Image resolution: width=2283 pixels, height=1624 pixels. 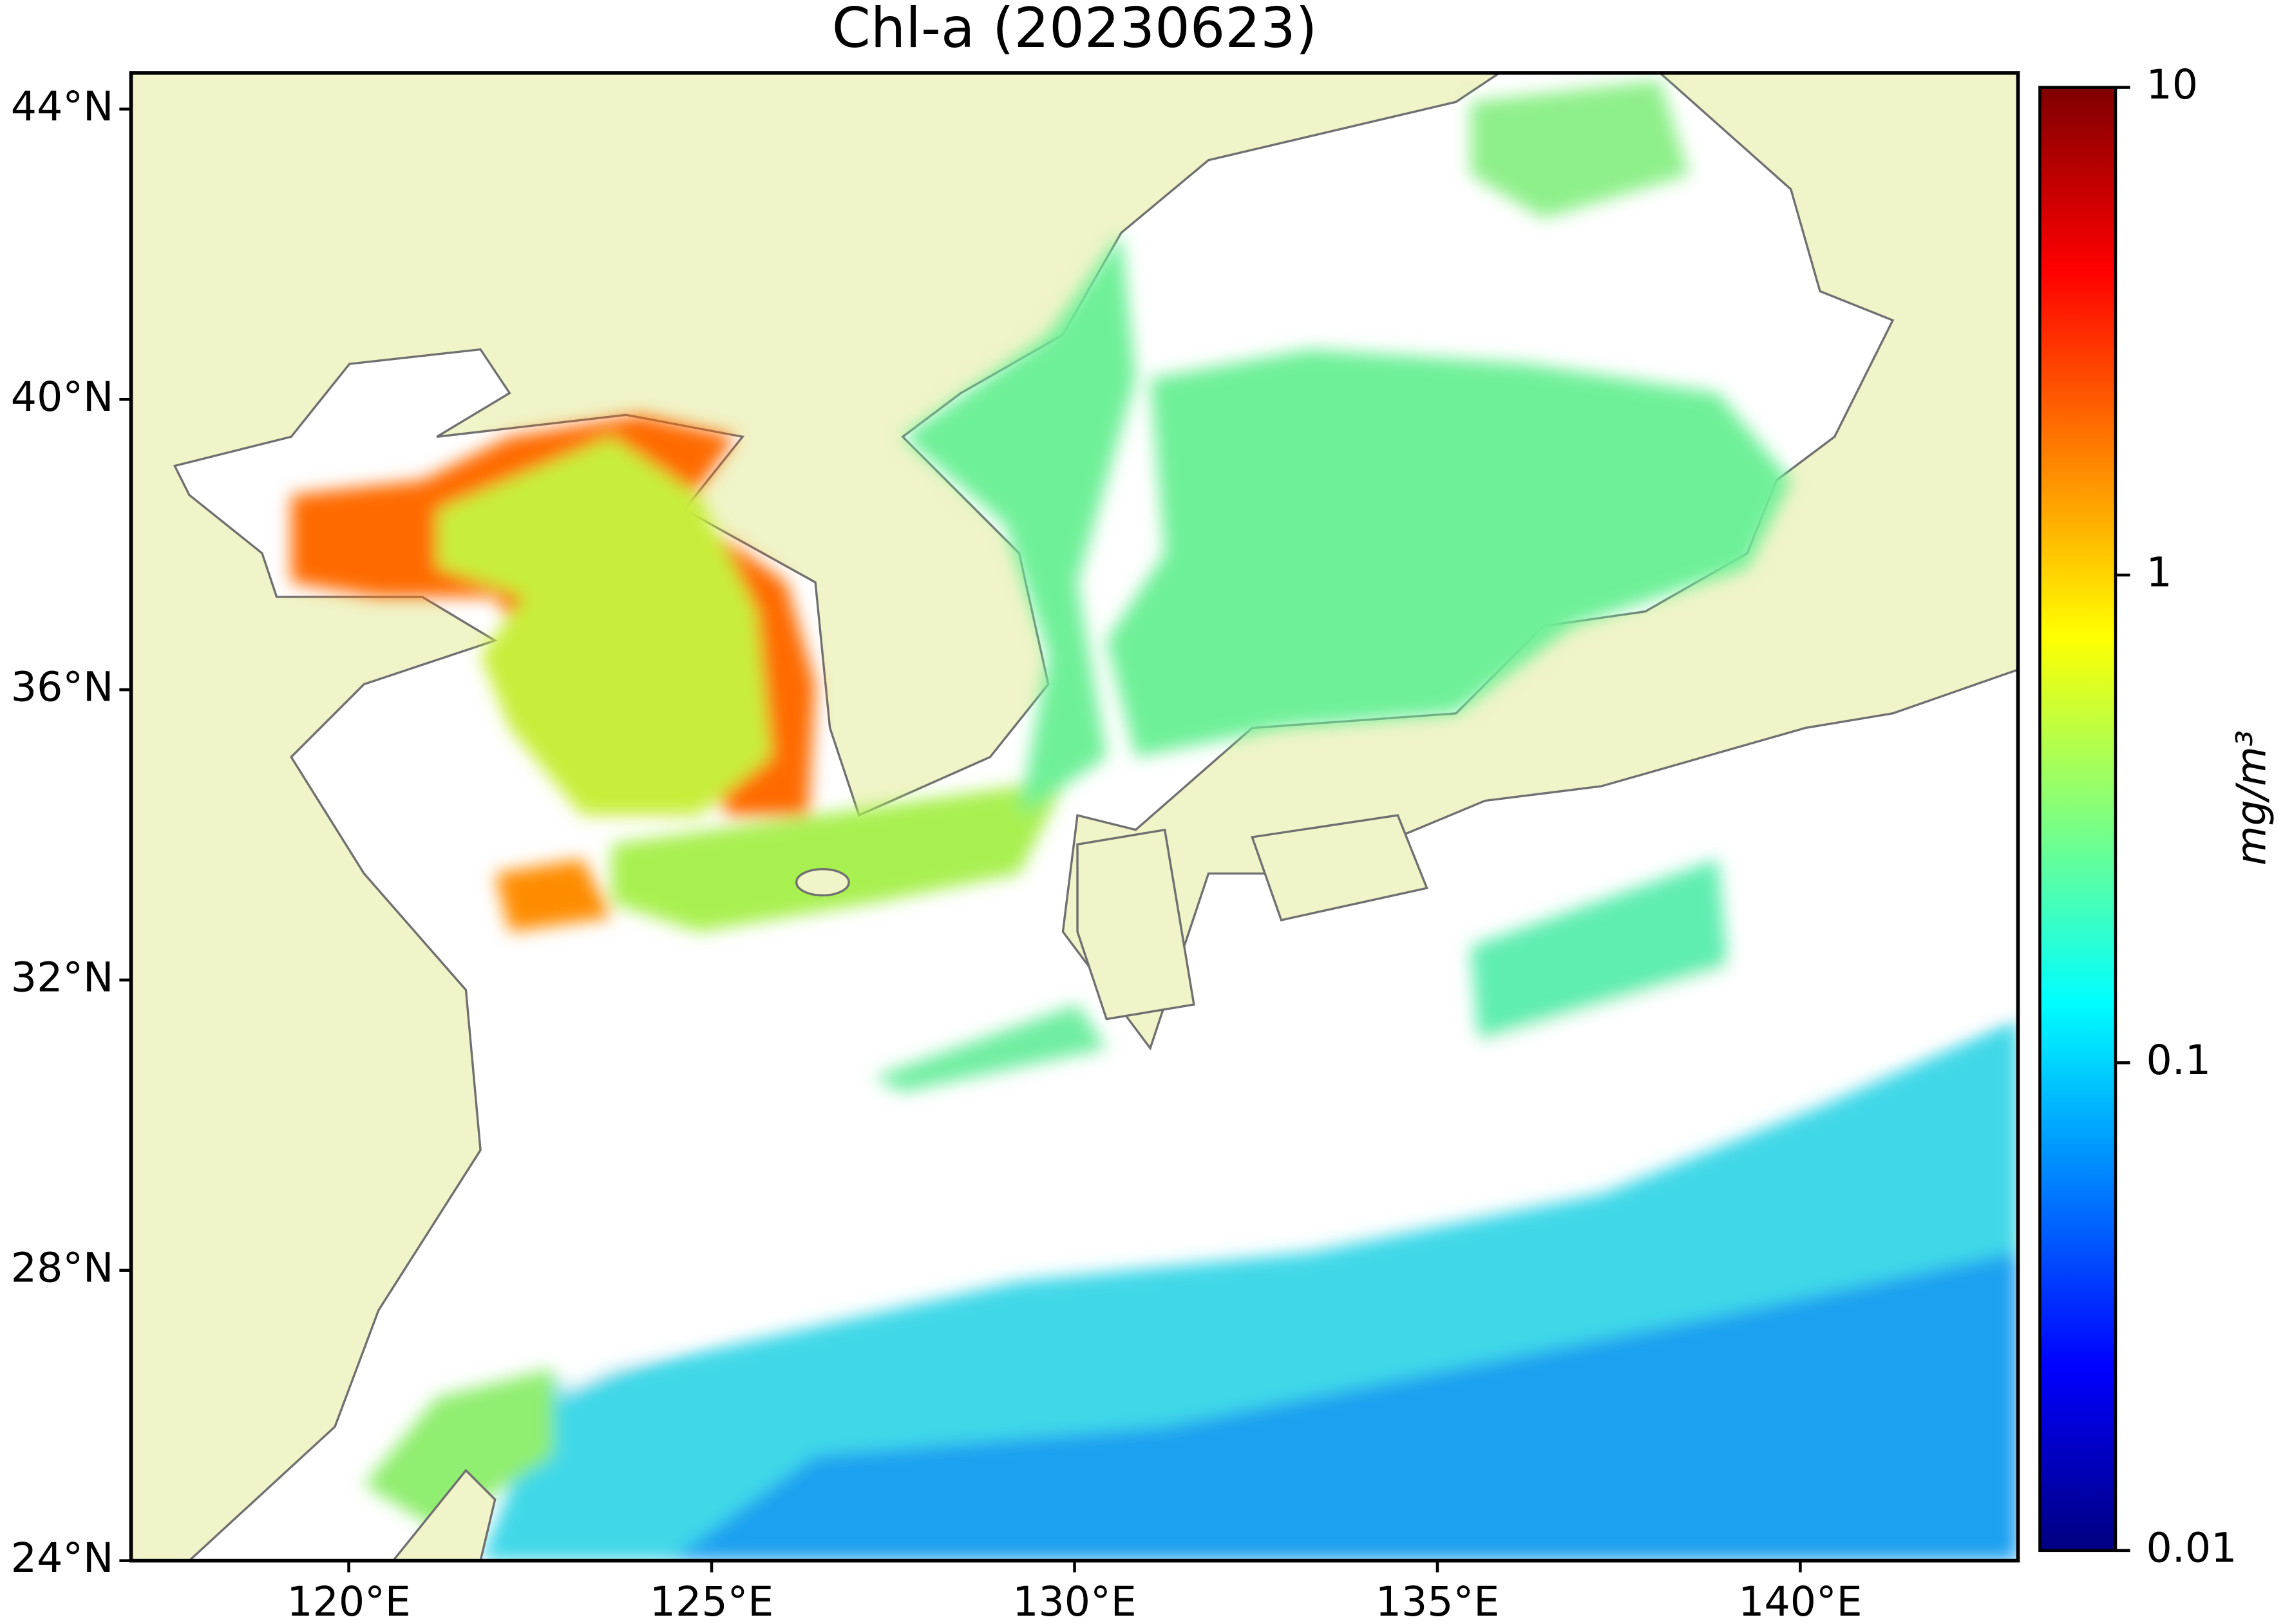 I want to click on y-tick-label: 32°N, so click(x=62, y=977).